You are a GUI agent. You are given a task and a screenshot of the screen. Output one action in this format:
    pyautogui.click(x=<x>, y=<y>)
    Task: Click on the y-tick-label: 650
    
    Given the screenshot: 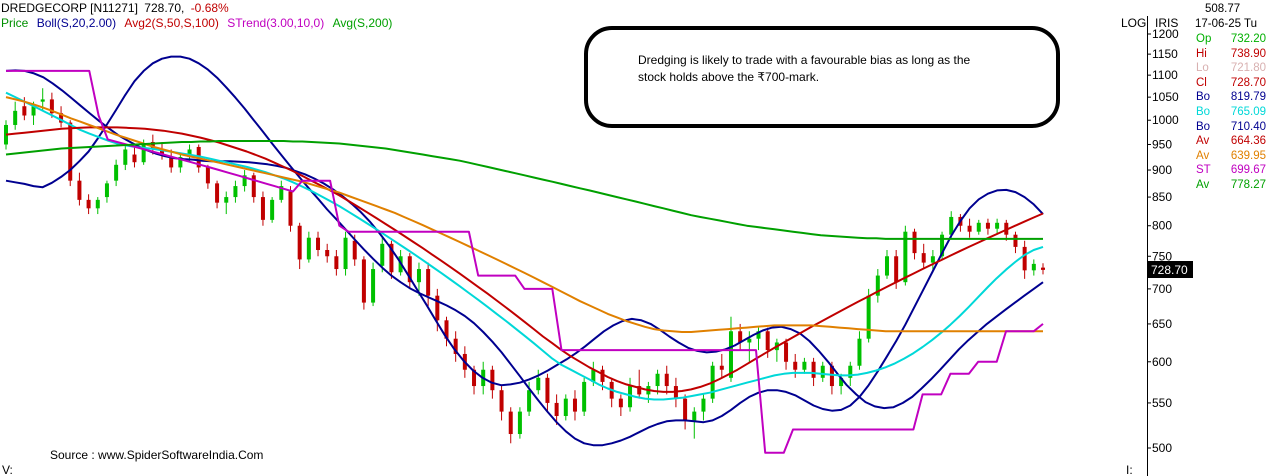 What is the action you would take?
    pyautogui.click(x=1162, y=324)
    